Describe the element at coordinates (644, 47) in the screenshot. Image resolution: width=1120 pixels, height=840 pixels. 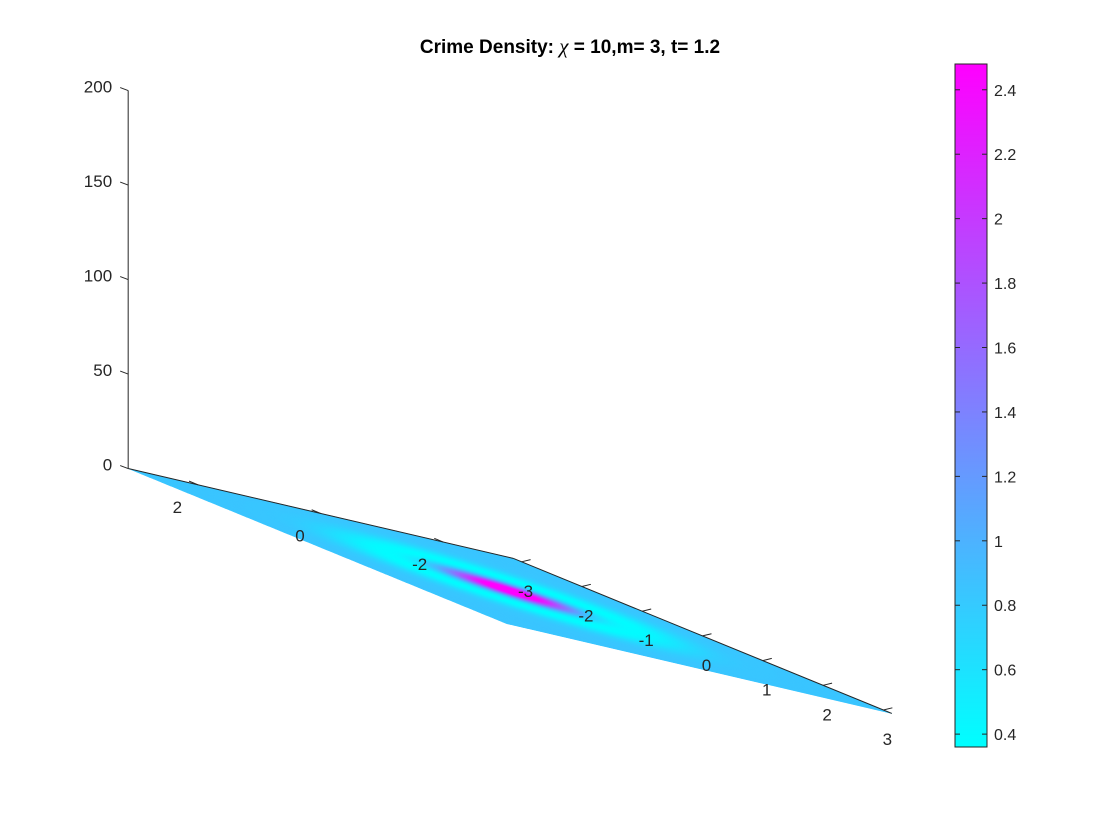
I see `chart-title-suffix: = 10,m= 3, t= 1.2` at that location.